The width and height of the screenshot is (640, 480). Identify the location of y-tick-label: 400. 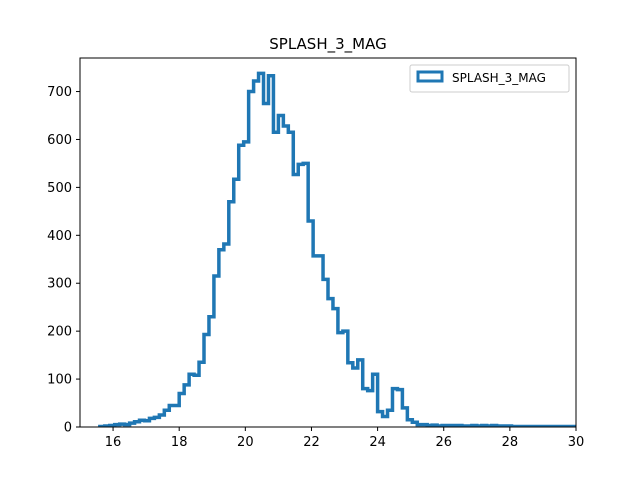
(59, 236).